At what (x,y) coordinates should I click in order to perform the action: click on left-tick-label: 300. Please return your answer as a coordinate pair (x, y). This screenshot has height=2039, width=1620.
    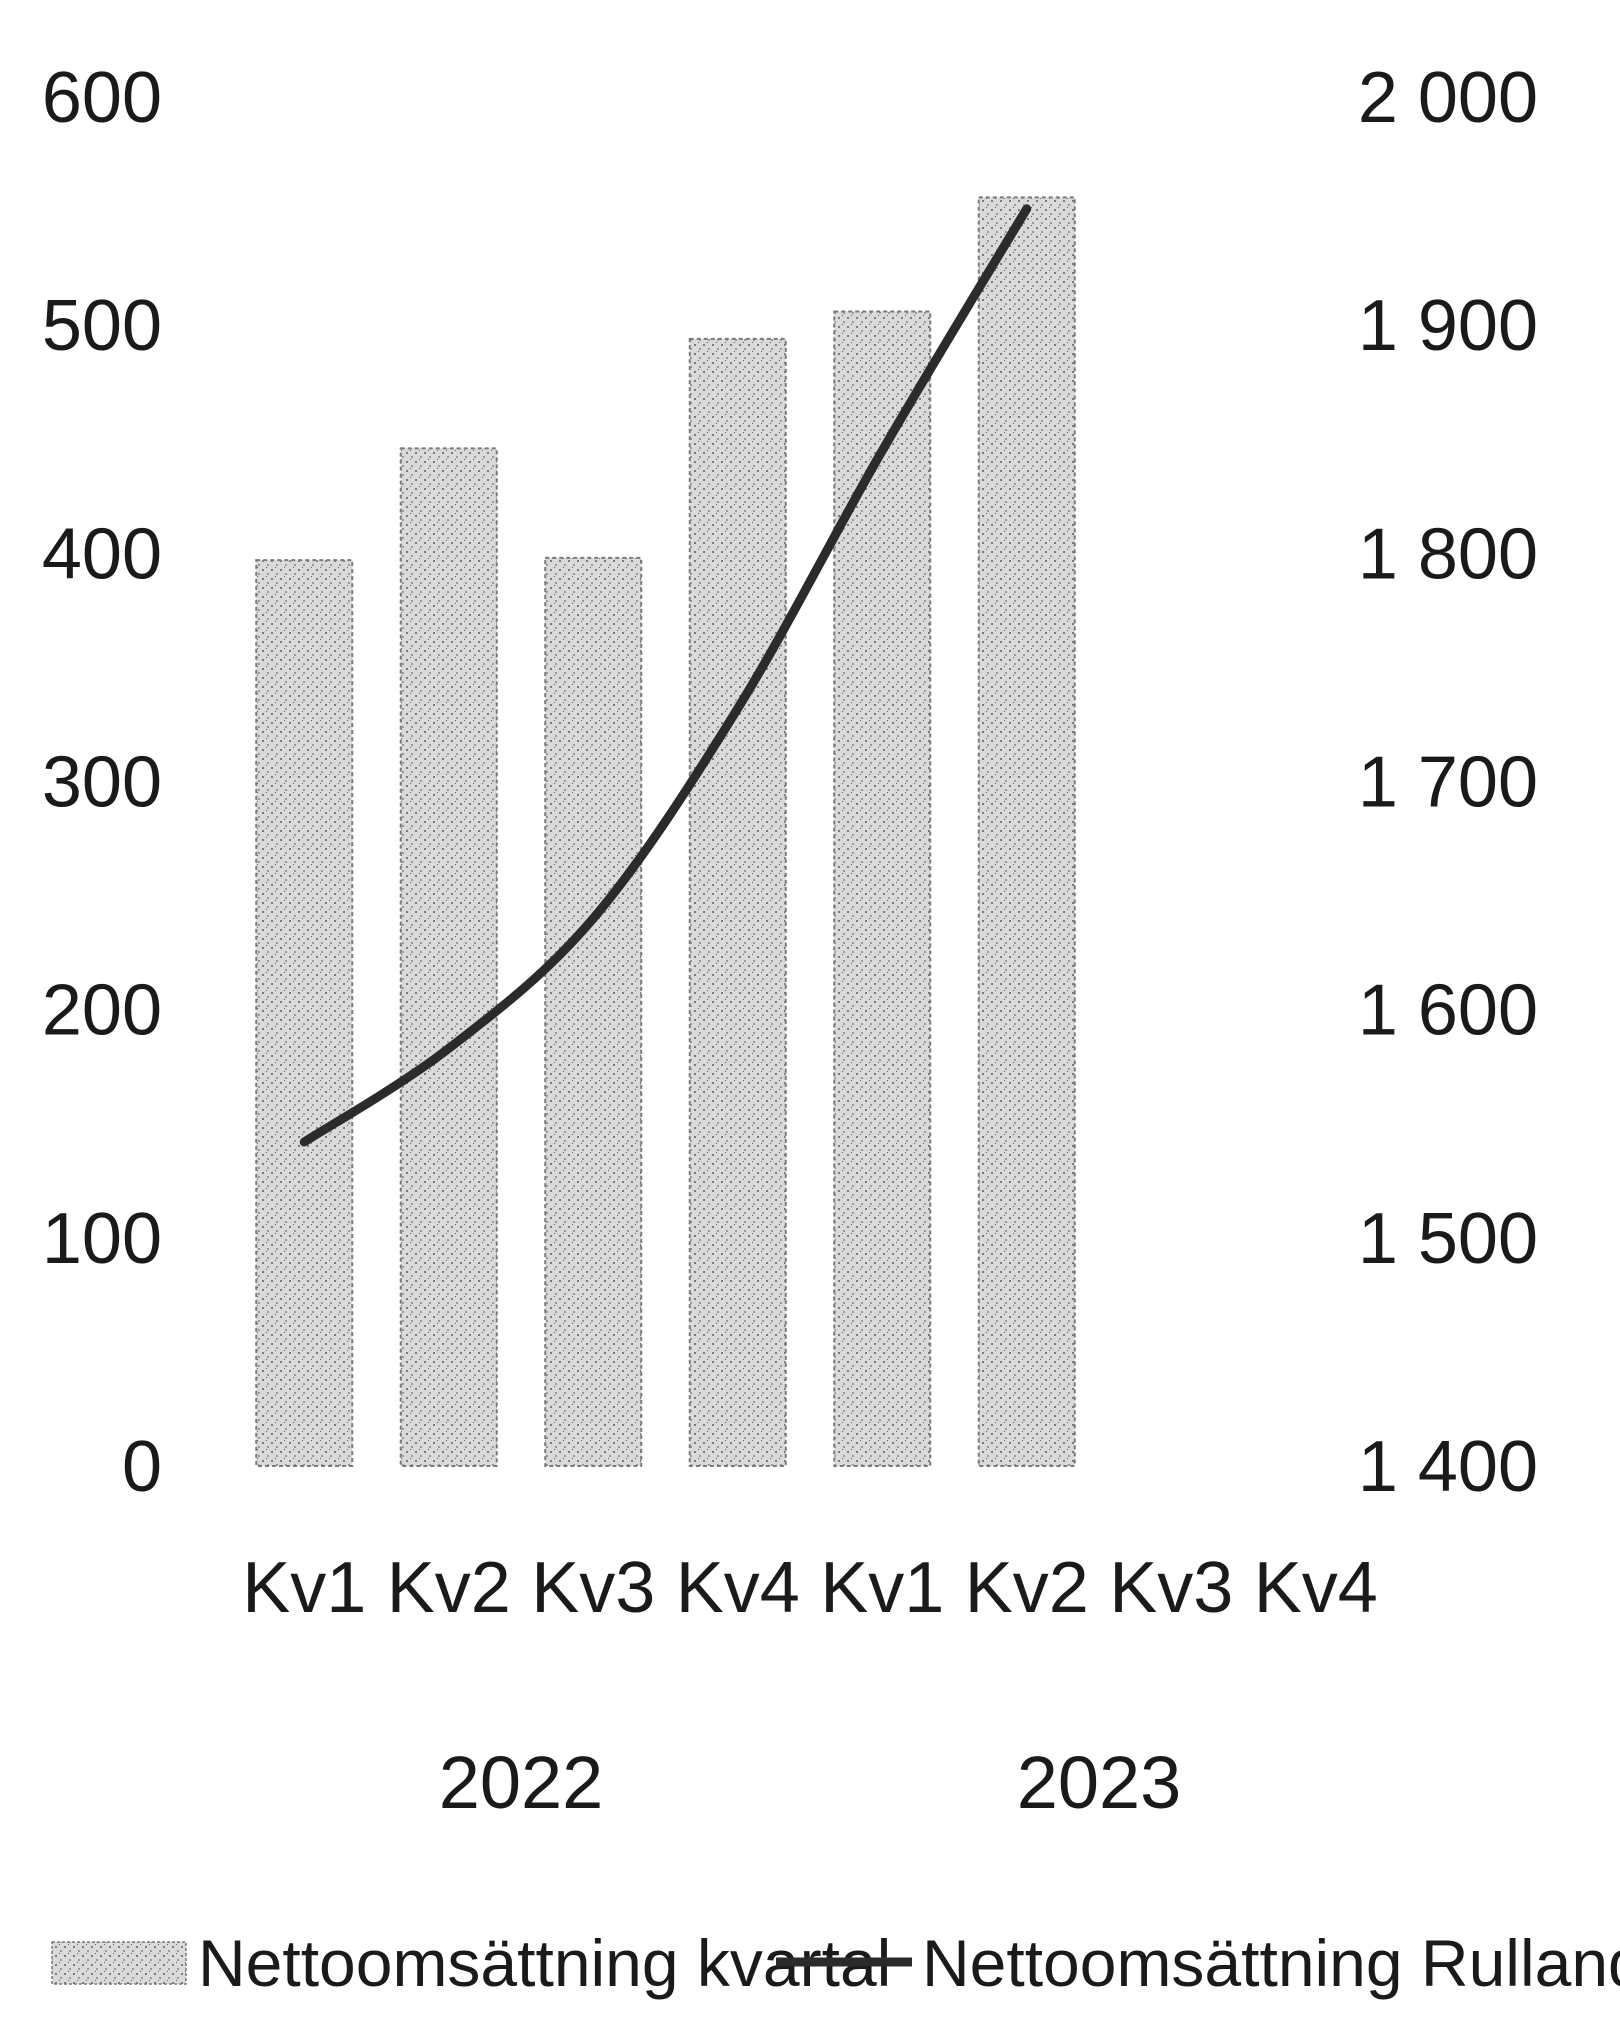
    Looking at the image, I should click on (102, 783).